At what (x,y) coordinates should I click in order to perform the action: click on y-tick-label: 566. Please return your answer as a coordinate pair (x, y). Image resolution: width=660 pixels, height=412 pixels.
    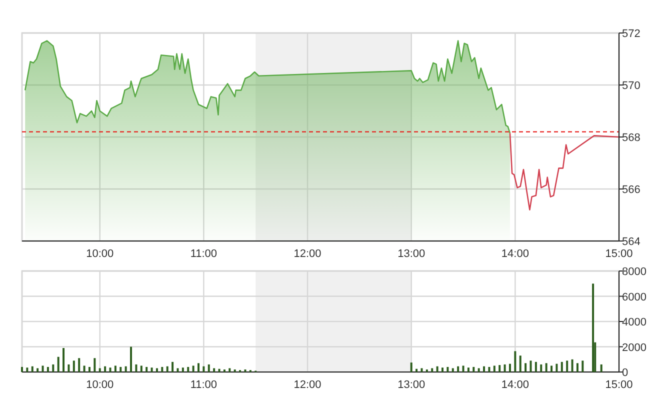
    Looking at the image, I should click on (631, 190).